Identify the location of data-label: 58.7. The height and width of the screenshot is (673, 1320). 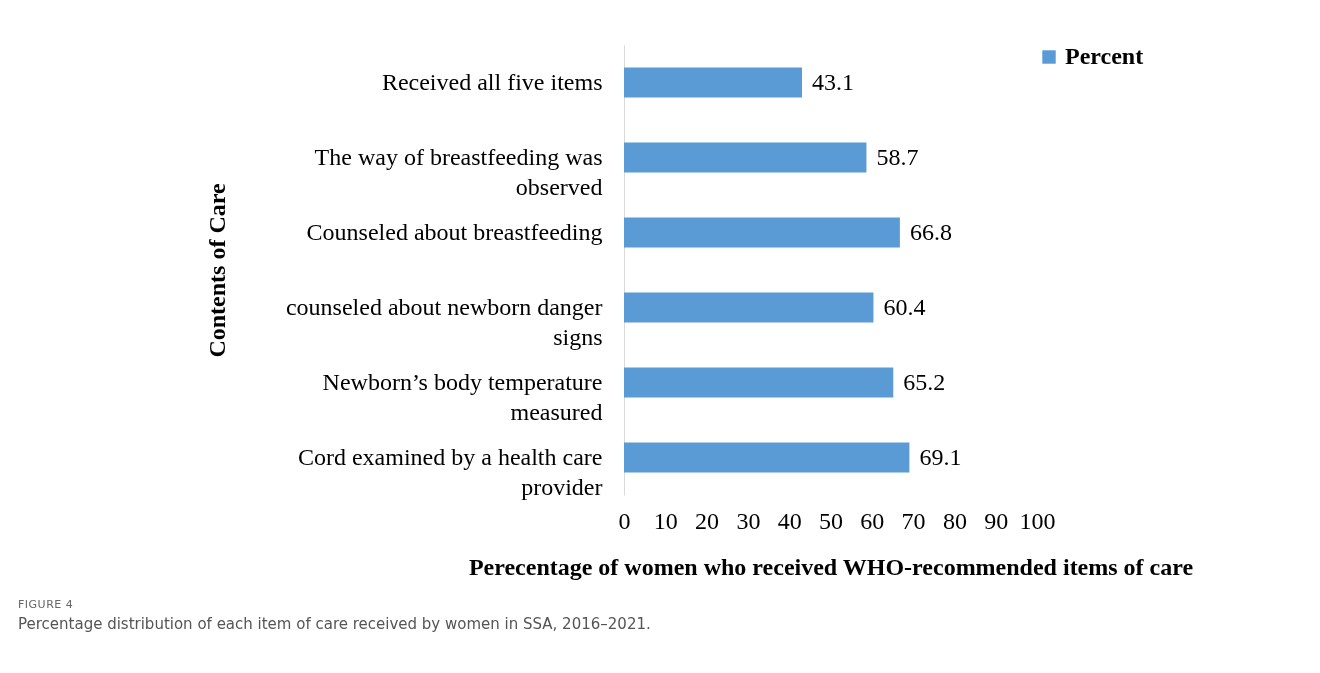
(897, 156).